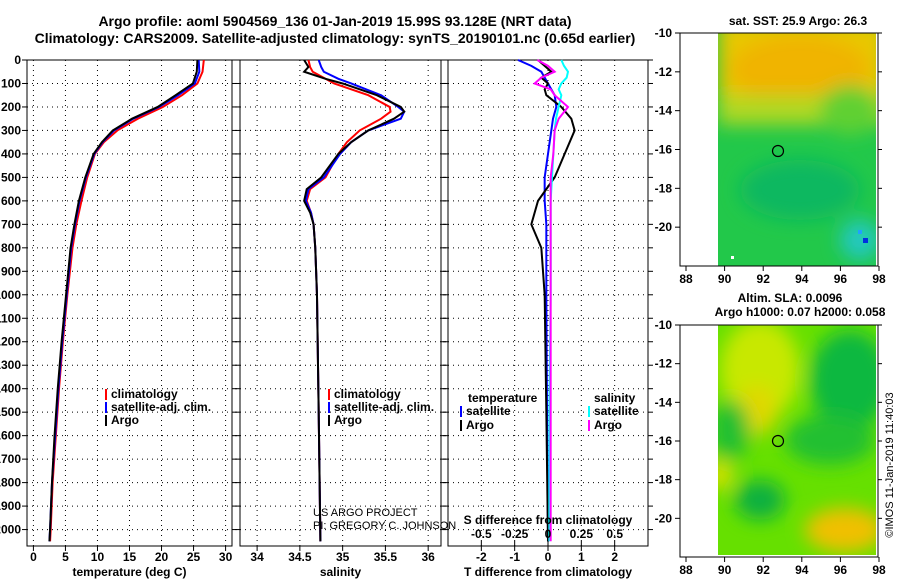 This screenshot has height=585, width=900. What do you see at coordinates (615, 398) in the screenshot?
I see `legend-title-salinity: salinity` at bounding box center [615, 398].